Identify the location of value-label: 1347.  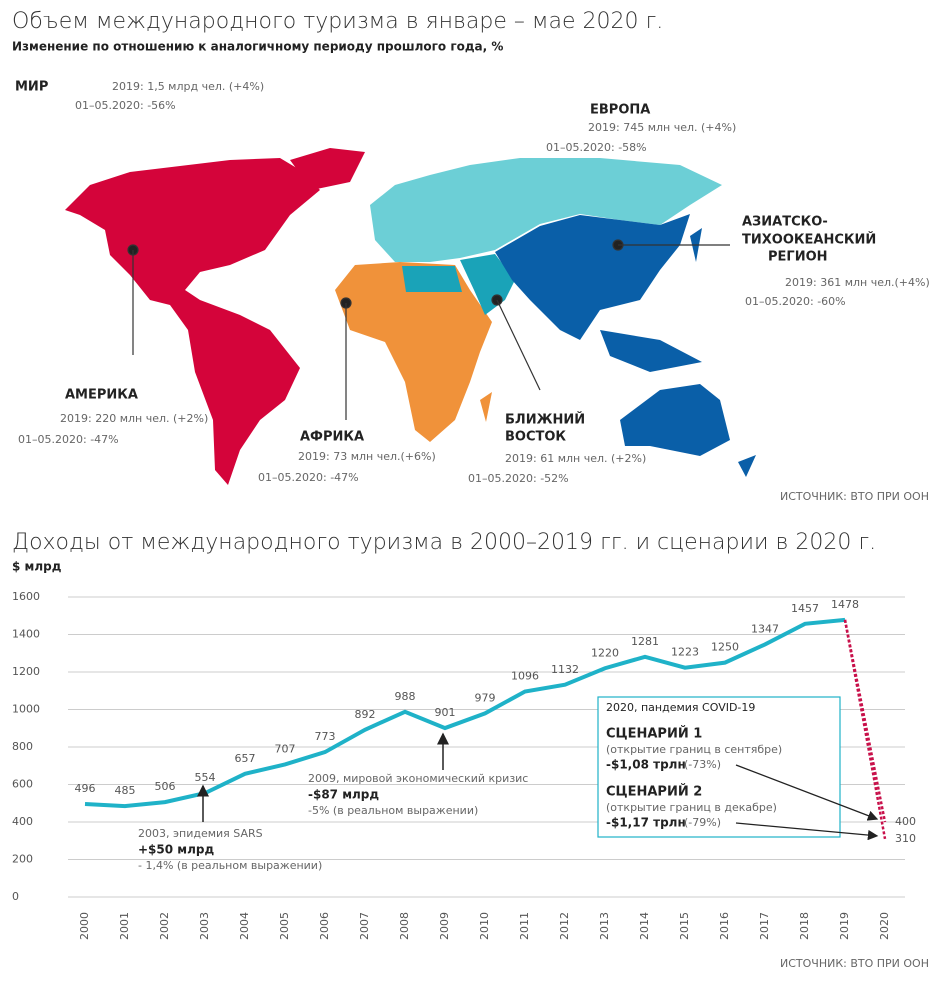
(765, 628).